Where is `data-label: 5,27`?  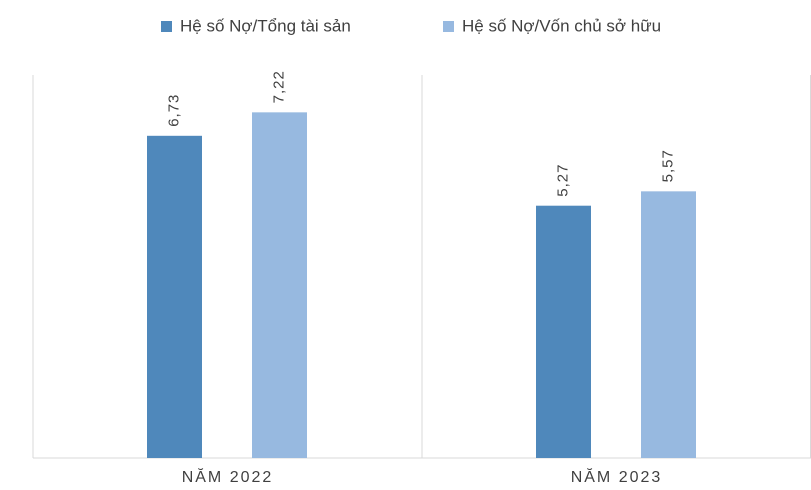 data-label: 5,27 is located at coordinates (562, 179).